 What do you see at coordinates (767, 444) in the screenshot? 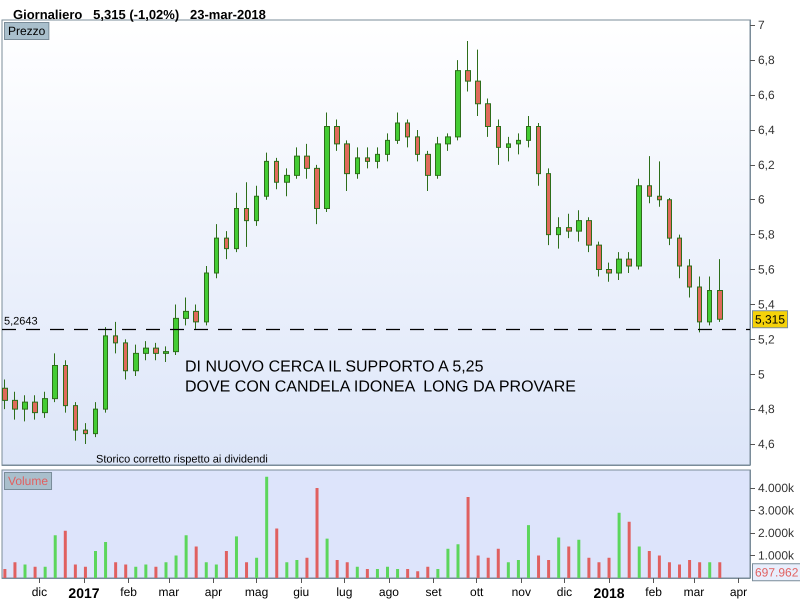
I see `y-tick-label: 4,6` at bounding box center [767, 444].